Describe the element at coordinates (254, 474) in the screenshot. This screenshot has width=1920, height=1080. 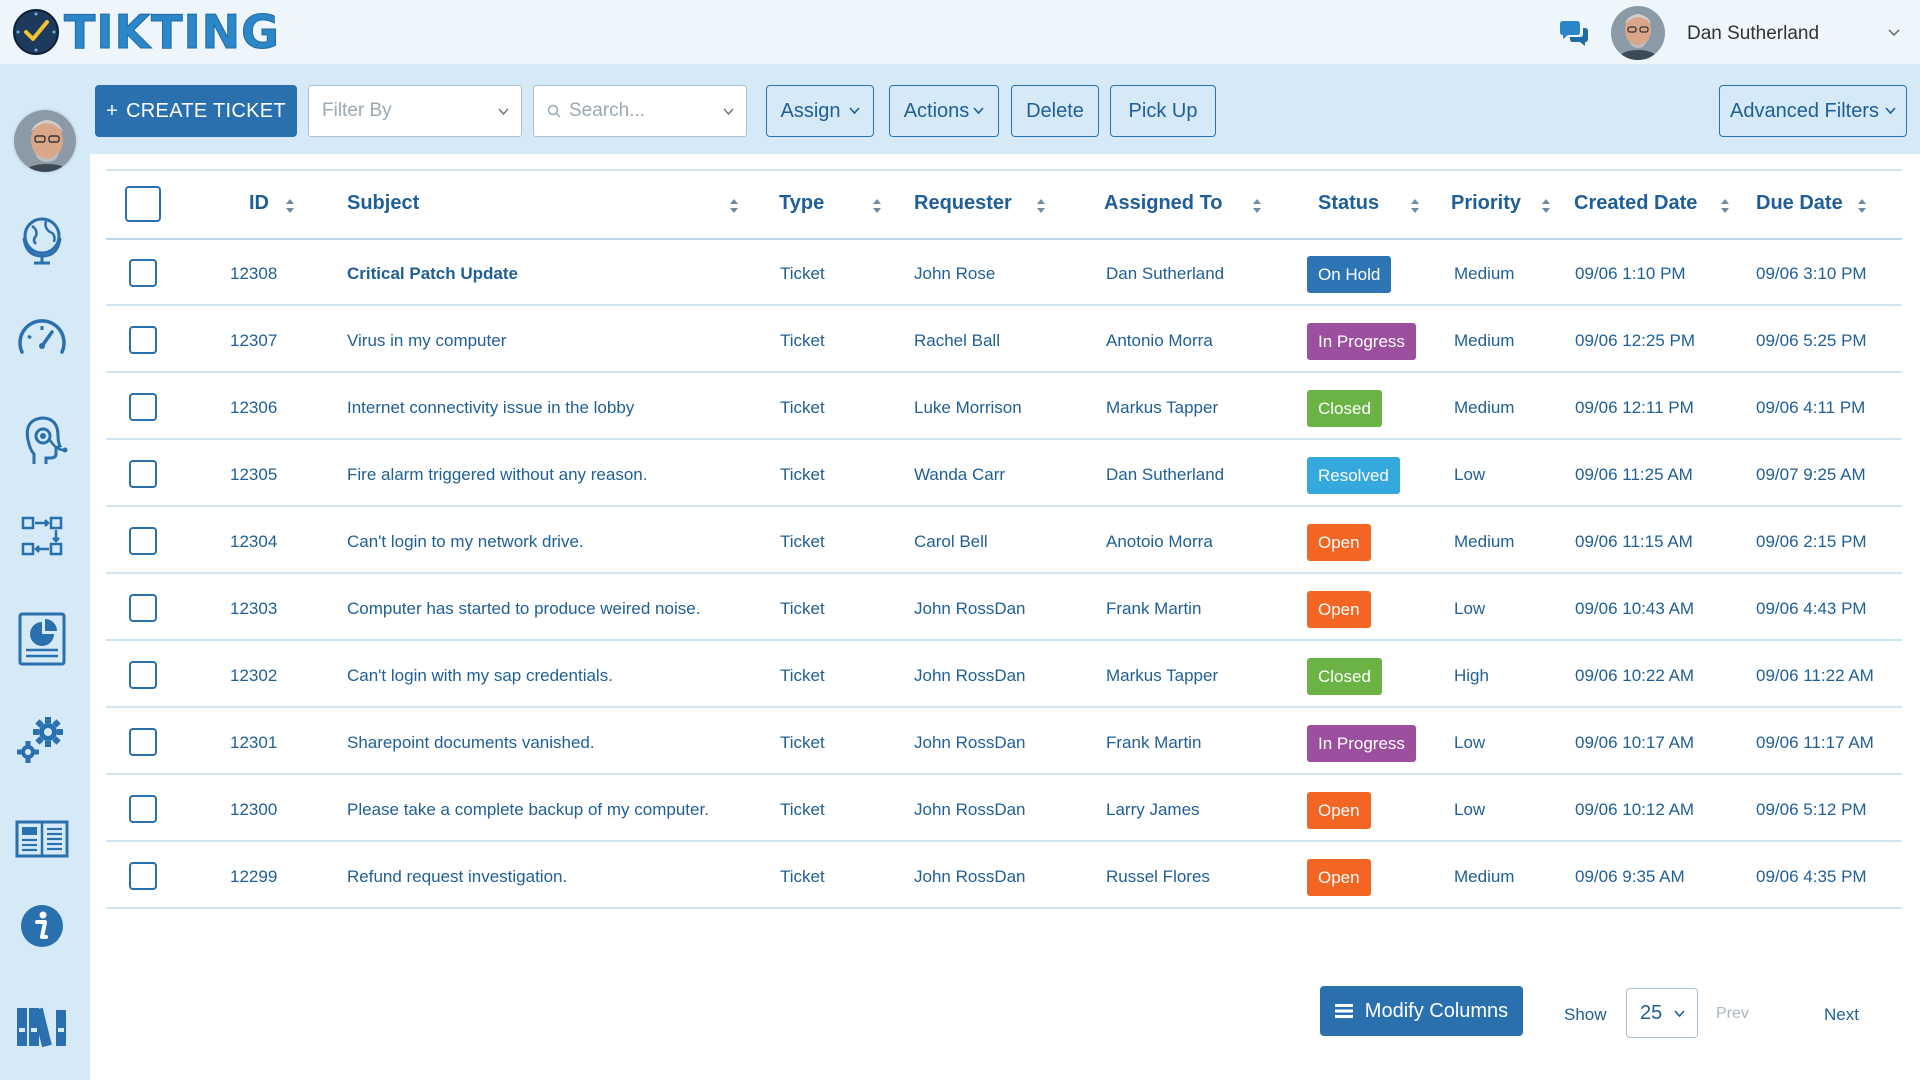
I see `cell-id: 12305` at that location.